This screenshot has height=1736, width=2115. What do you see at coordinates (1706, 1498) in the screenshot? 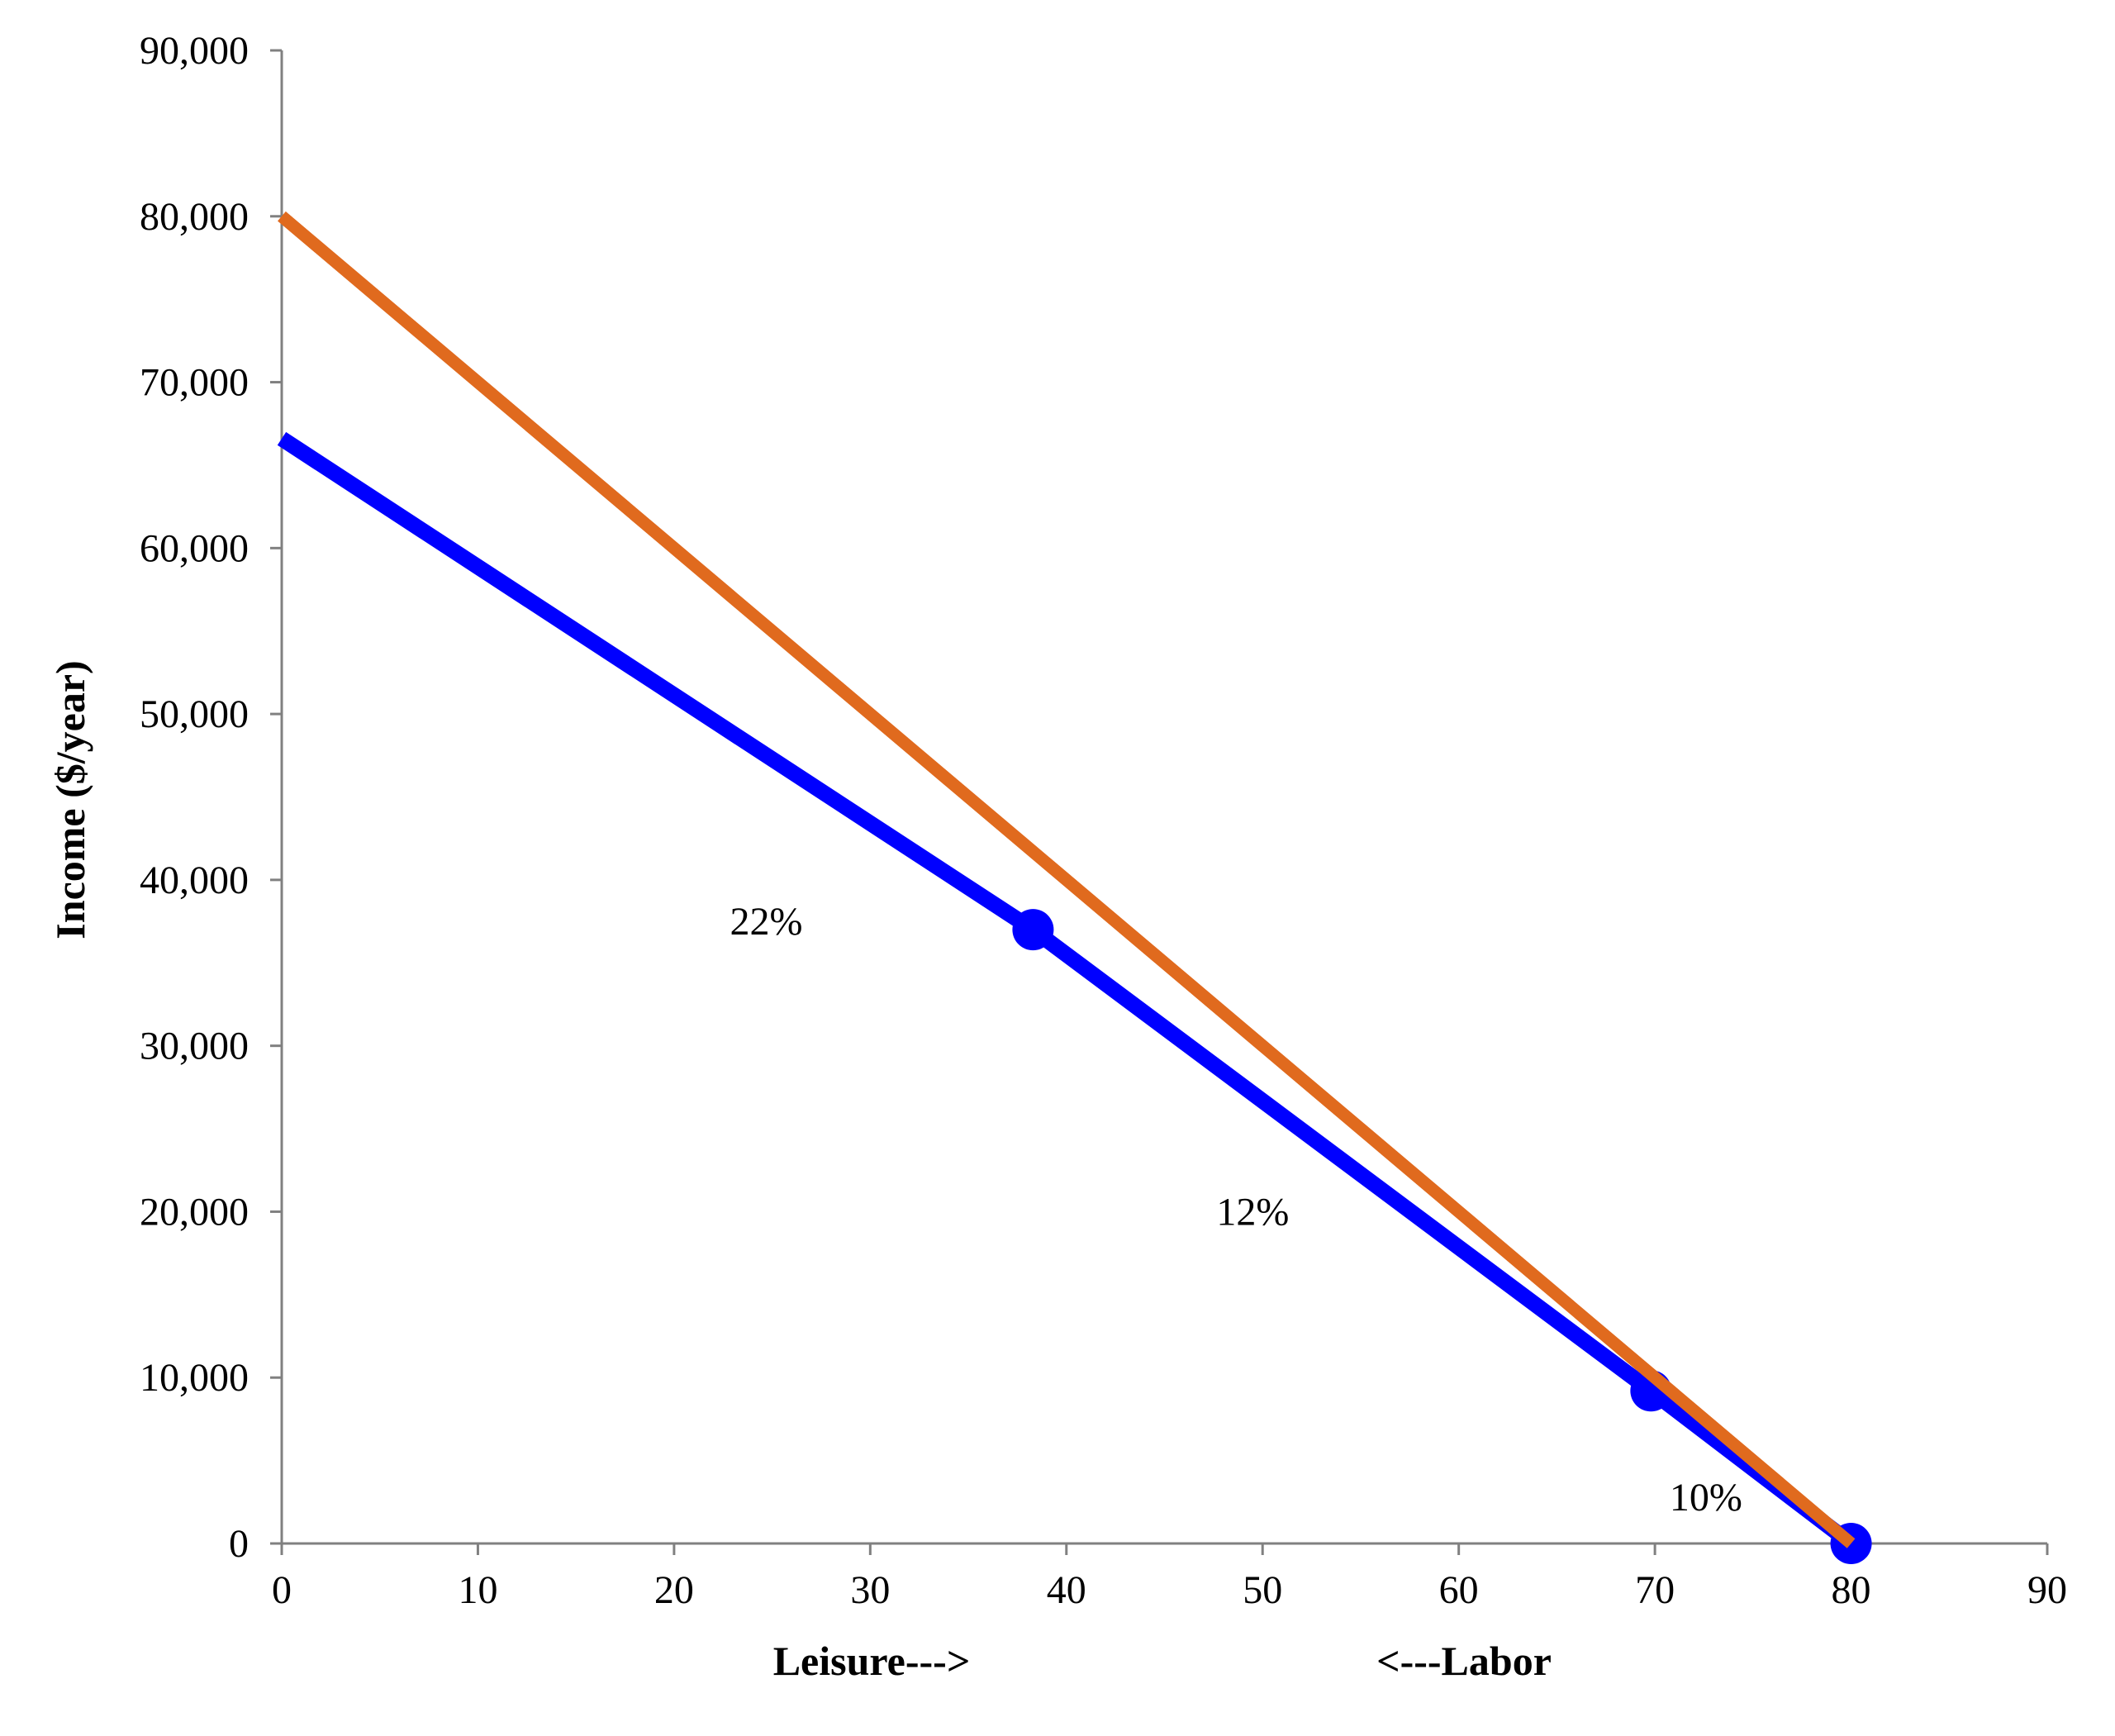
I see `rate-annotation: 10%` at bounding box center [1706, 1498].